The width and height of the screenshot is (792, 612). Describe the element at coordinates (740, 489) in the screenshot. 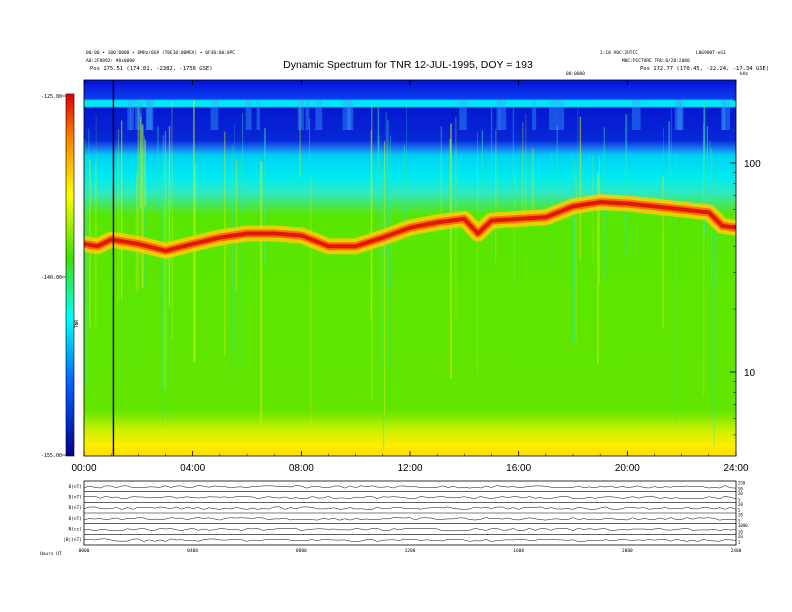

I see `panel-row-min: 50` at that location.